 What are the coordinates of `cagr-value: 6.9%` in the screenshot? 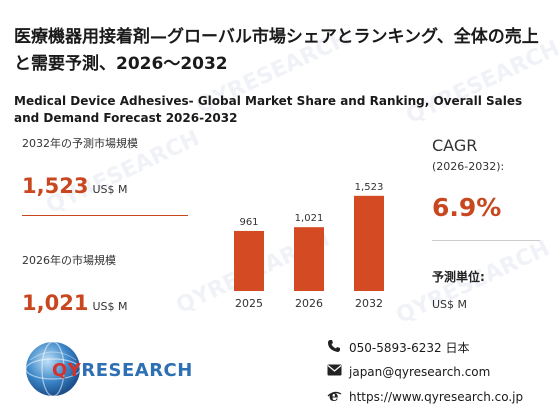 It's located at (467, 207).